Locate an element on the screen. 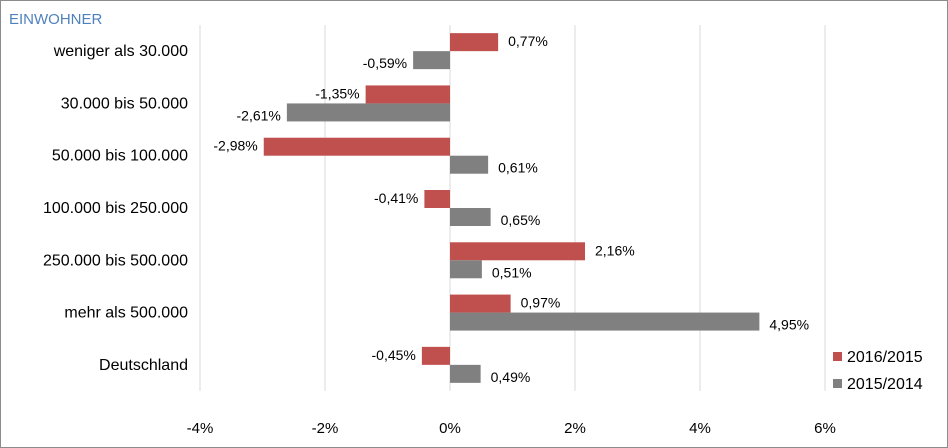 The width and height of the screenshot is (948, 448). category-label: 250.000 bis 500.000 is located at coordinates (115, 260).